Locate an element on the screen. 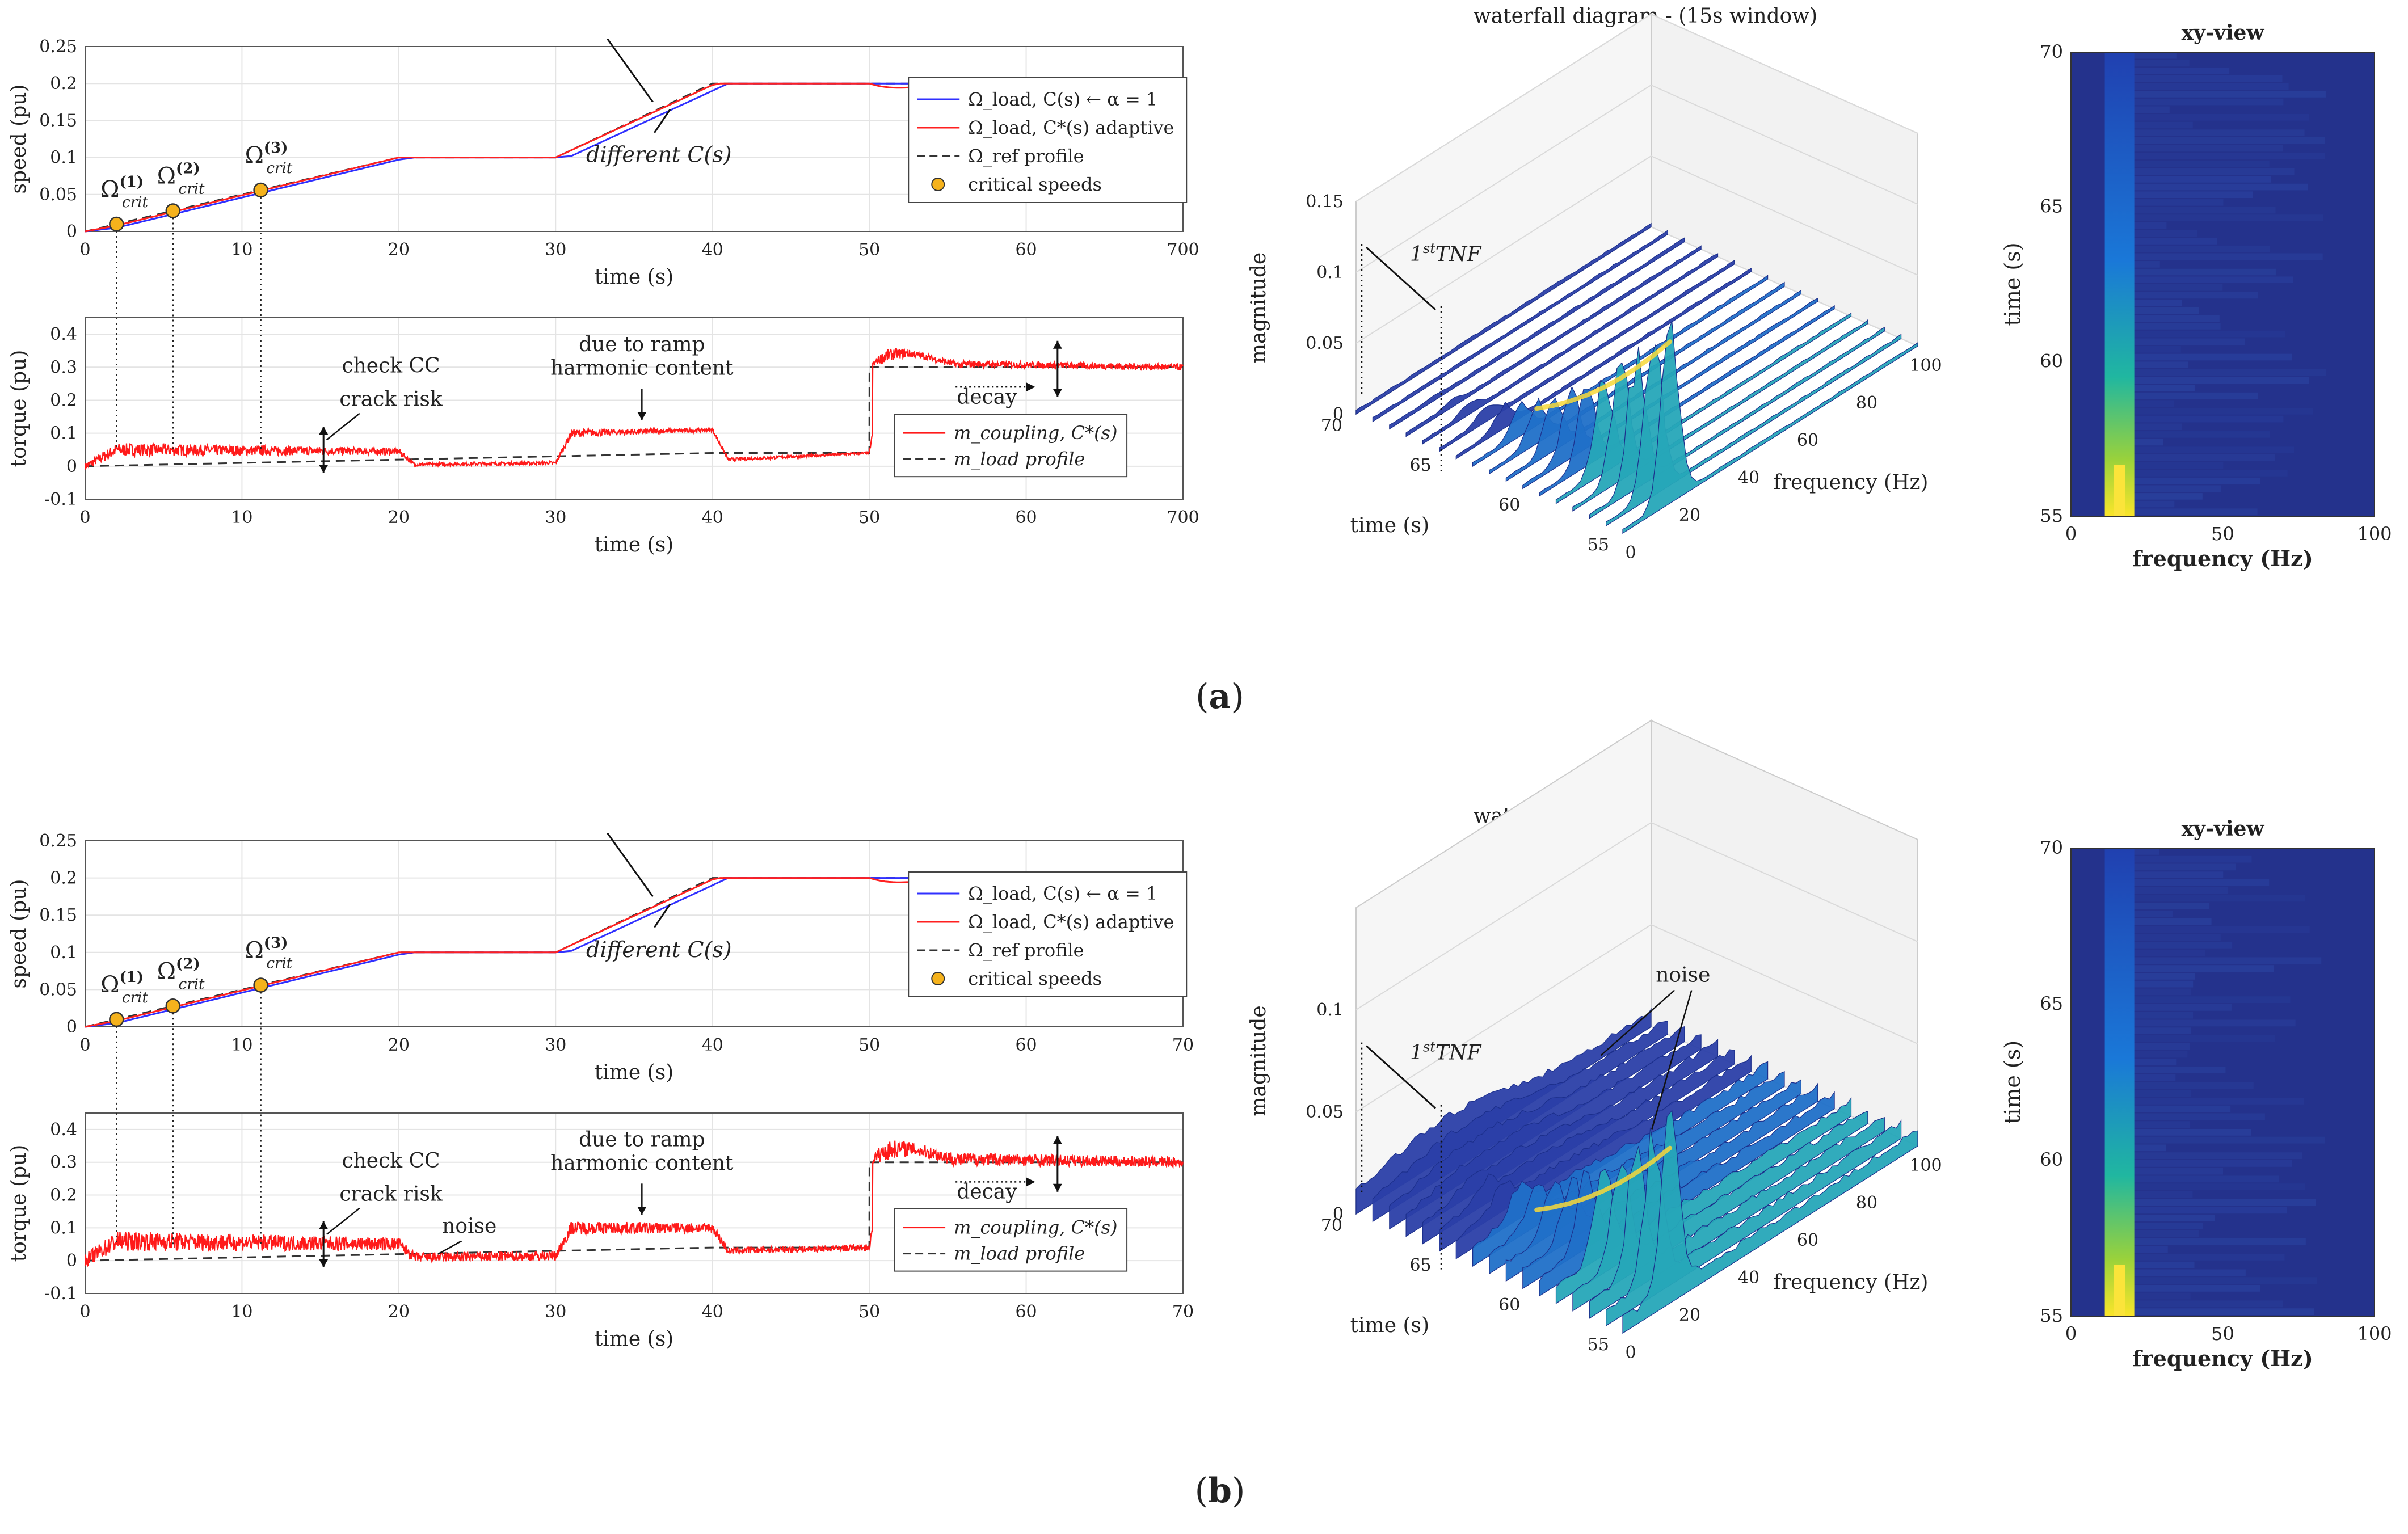 The height and width of the screenshot is (1534, 2408). y-tick-label: 0.15 is located at coordinates (58, 915).